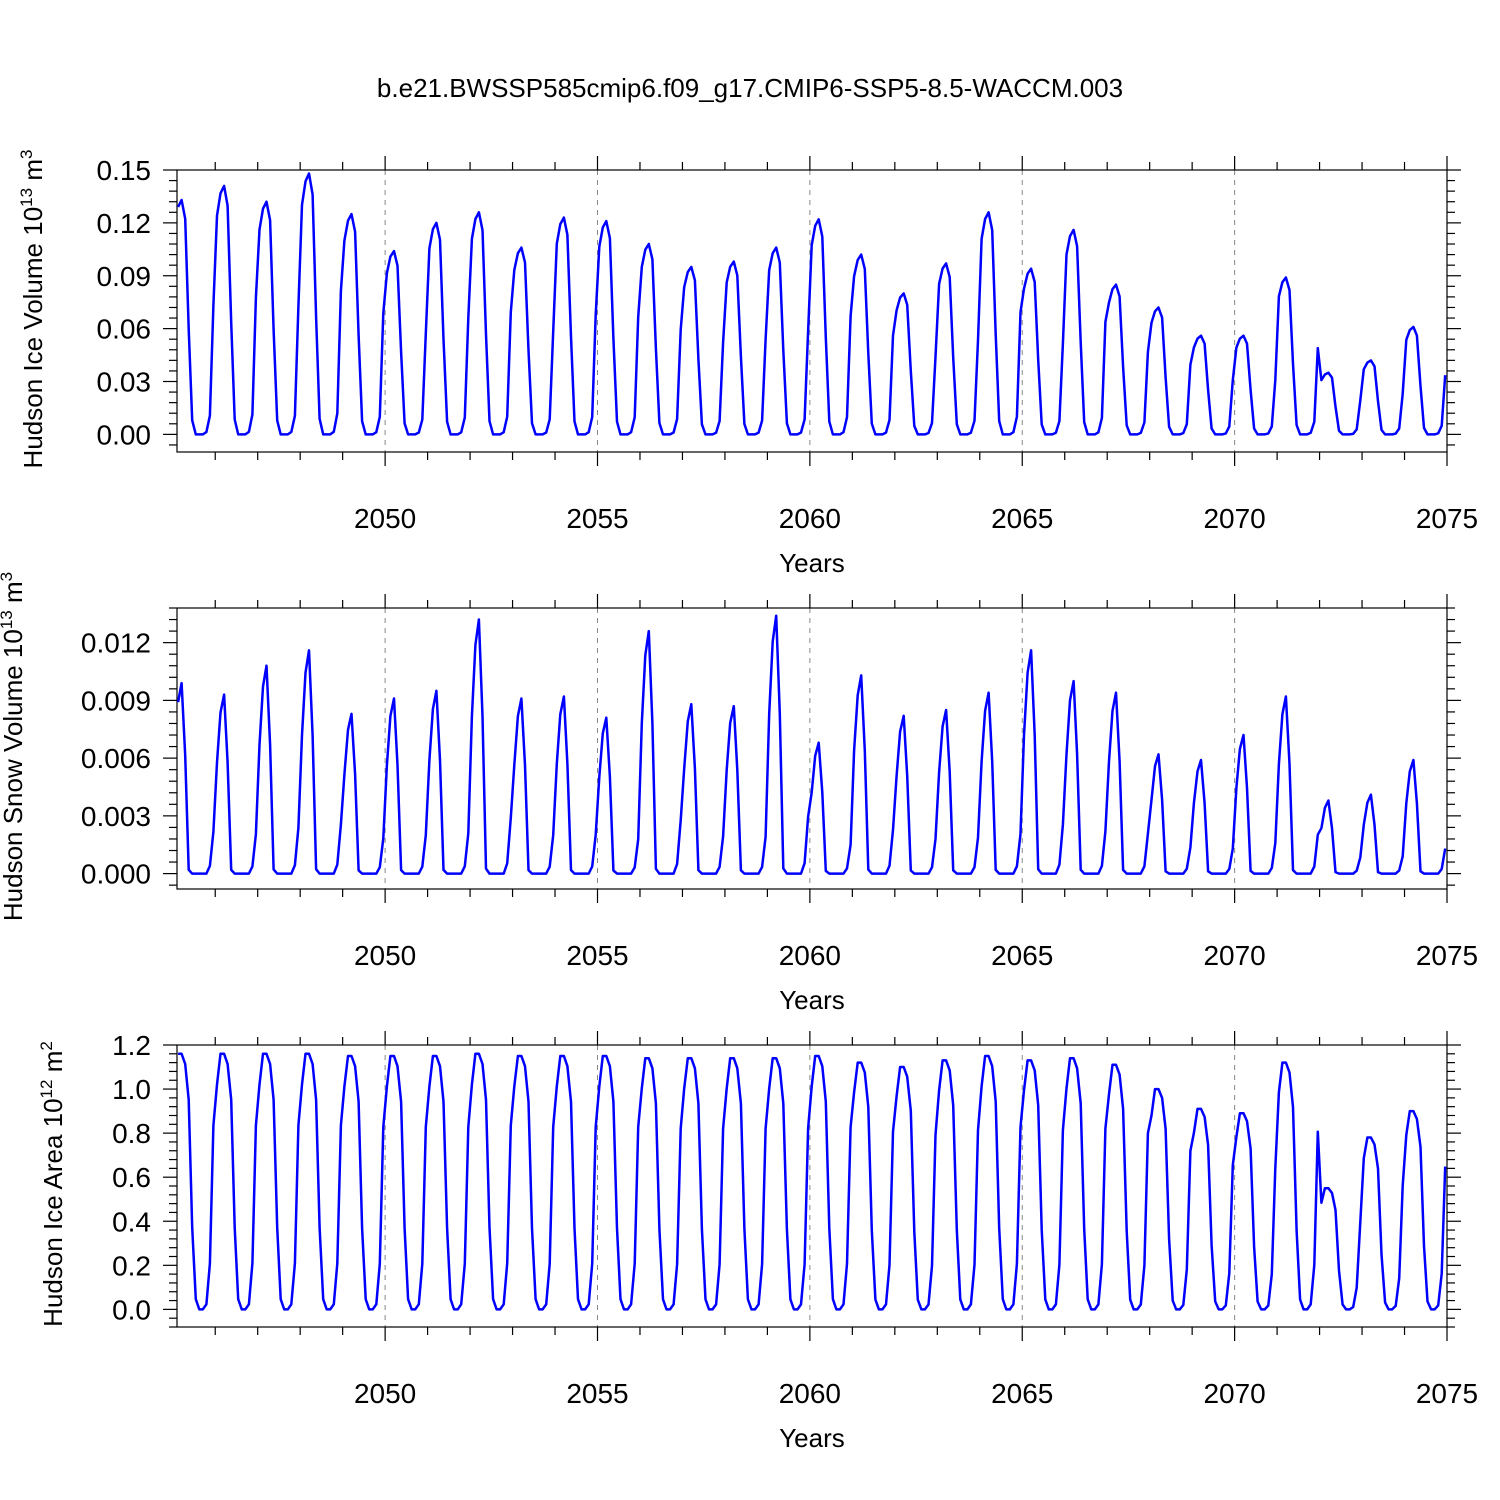  Describe the element at coordinates (124, 276) in the screenshot. I see `y-tick-label: 0.09` at that location.